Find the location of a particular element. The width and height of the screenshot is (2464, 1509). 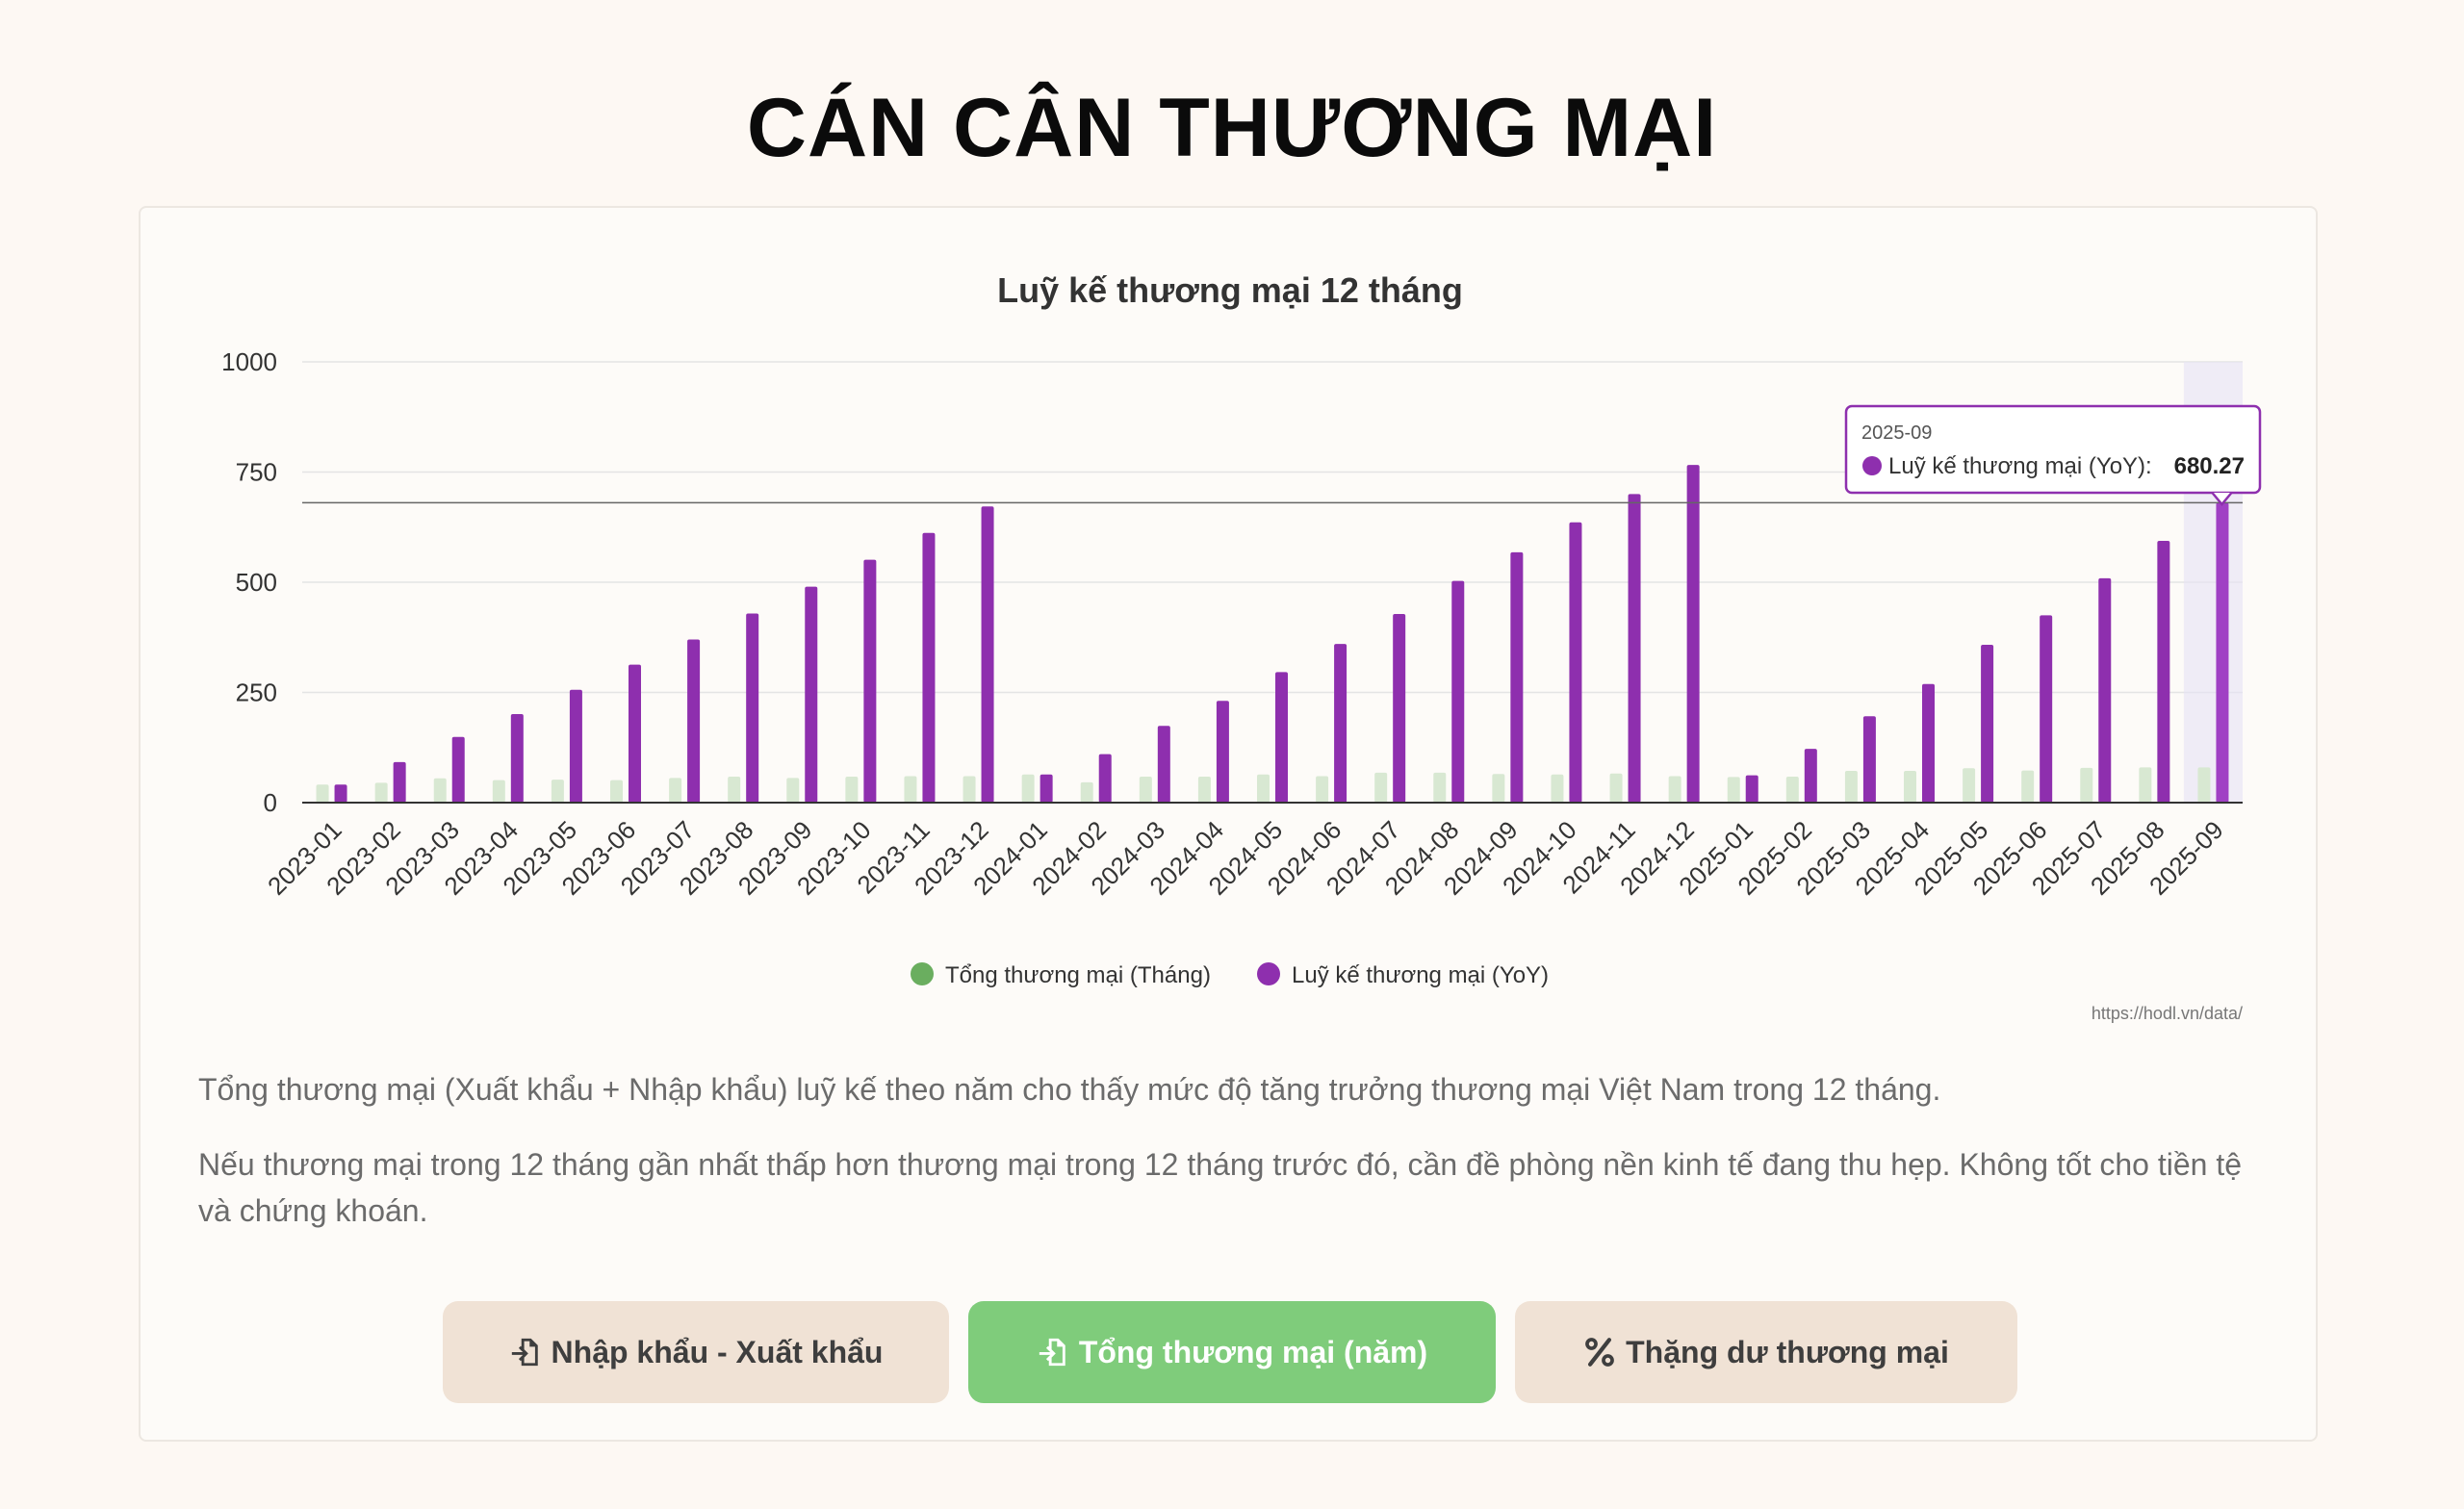

y-axis: 0 250 500 750 1000 is located at coordinates (249, 582).